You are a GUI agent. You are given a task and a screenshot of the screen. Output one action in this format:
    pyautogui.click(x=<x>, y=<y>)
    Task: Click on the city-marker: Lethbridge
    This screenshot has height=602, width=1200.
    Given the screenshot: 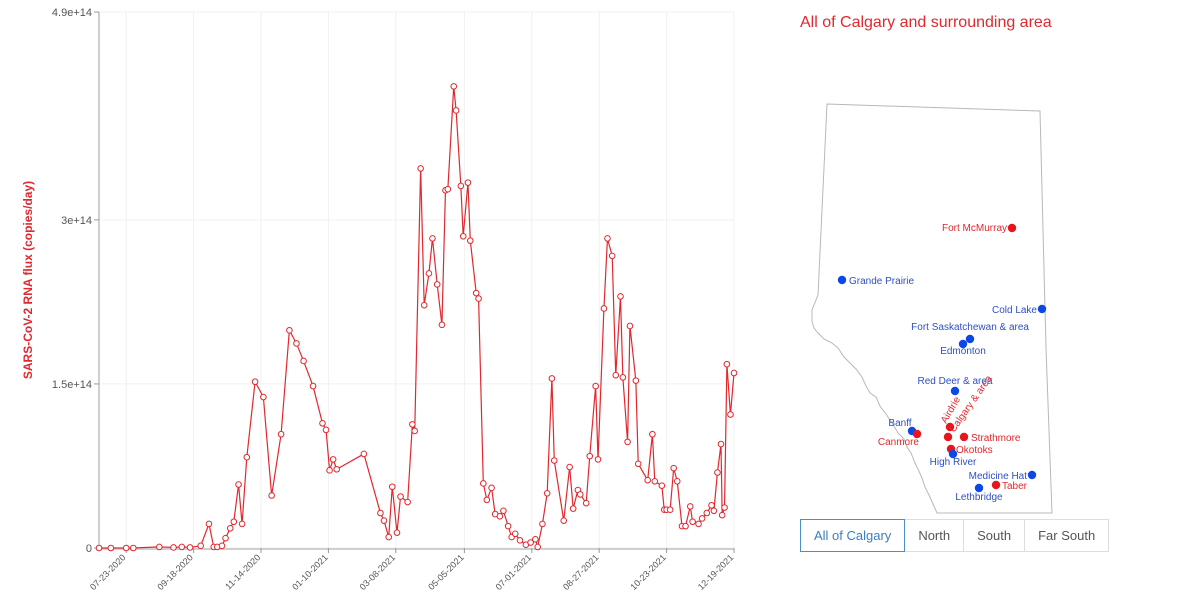 What is the action you would take?
    pyautogui.click(x=979, y=493)
    